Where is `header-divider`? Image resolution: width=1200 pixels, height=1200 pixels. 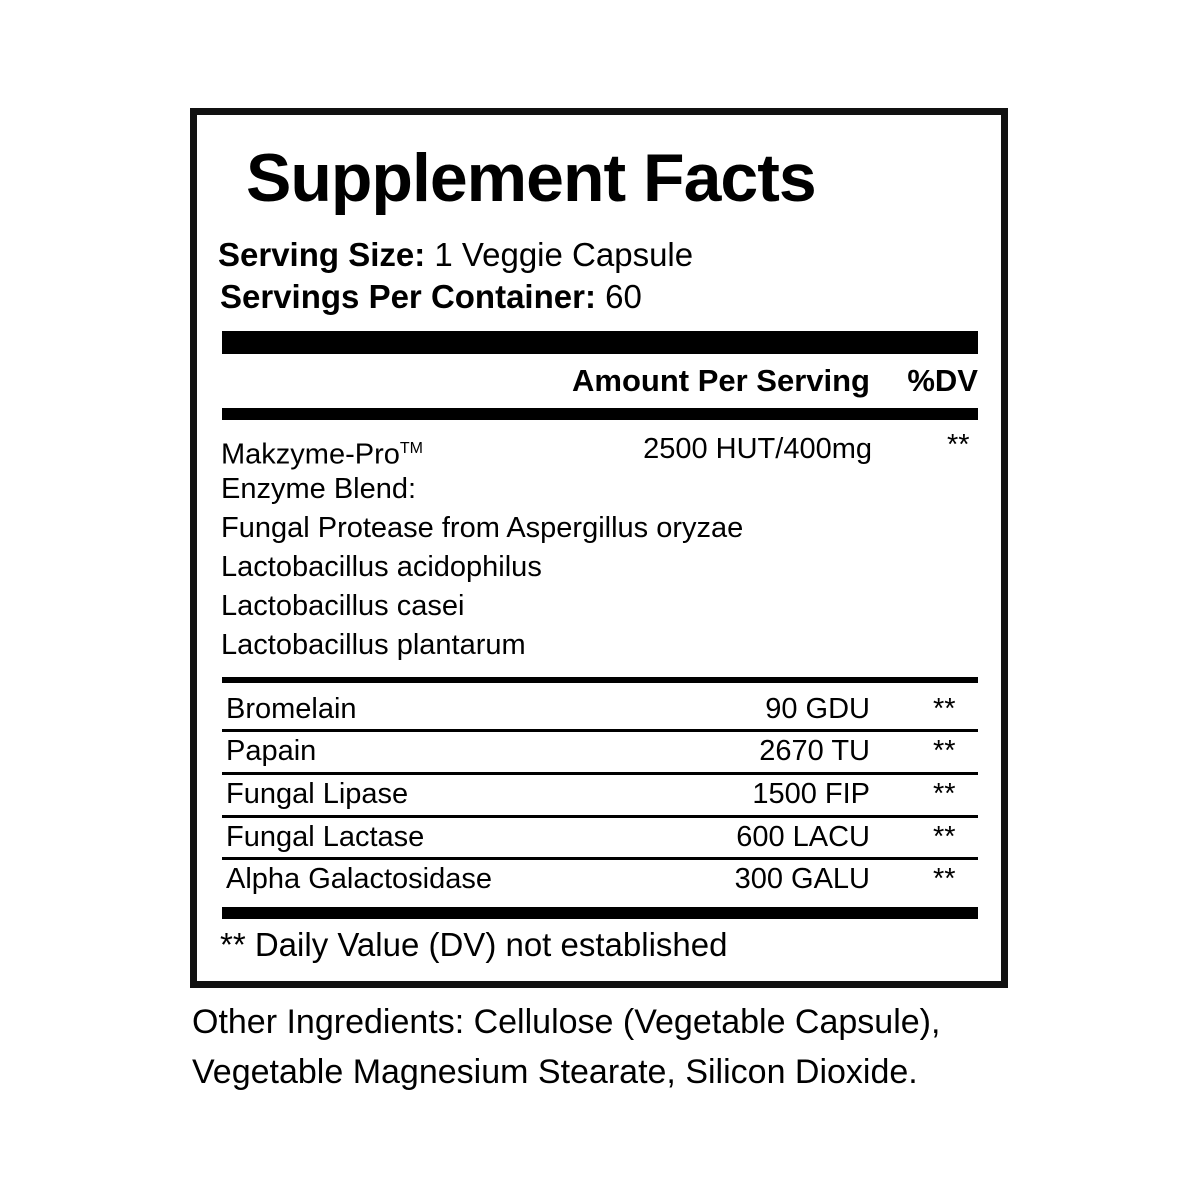
header-divider is located at coordinates (600, 414).